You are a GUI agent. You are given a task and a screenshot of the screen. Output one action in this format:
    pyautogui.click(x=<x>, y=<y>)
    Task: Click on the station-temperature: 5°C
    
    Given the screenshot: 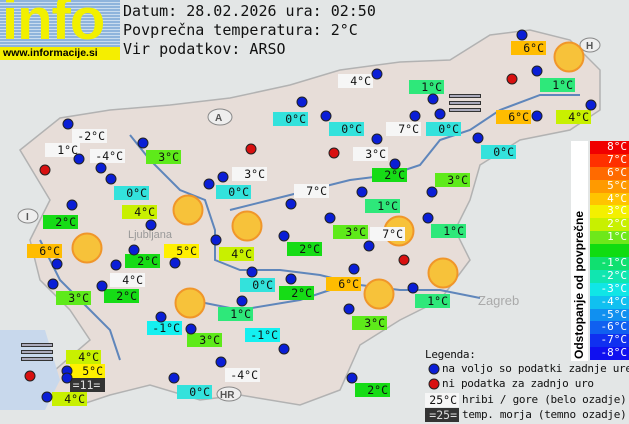 What is the action you would take?
    pyautogui.click(x=87, y=371)
    